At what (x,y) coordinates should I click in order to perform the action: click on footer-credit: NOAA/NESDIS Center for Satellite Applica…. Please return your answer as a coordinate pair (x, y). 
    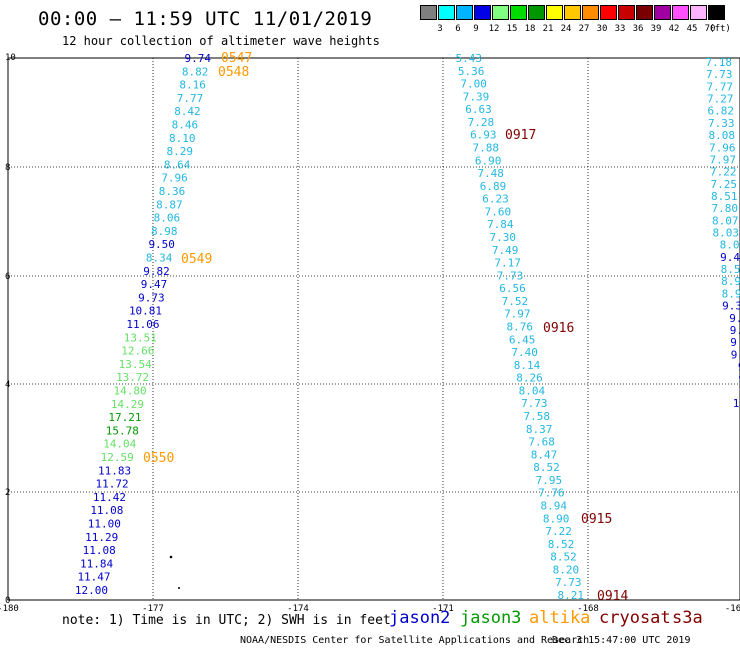
    Looking at the image, I should click on (415, 640).